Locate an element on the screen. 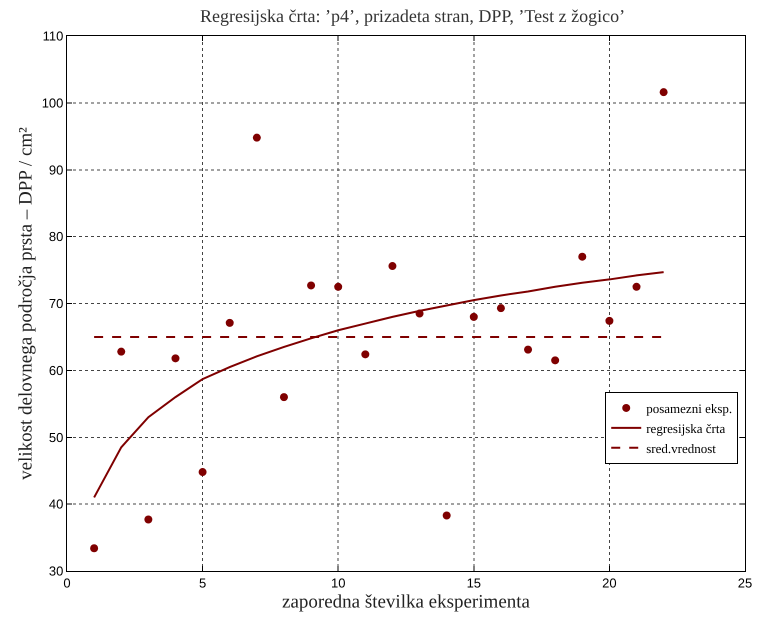  y-tick-label: 50 is located at coordinates (56, 437).